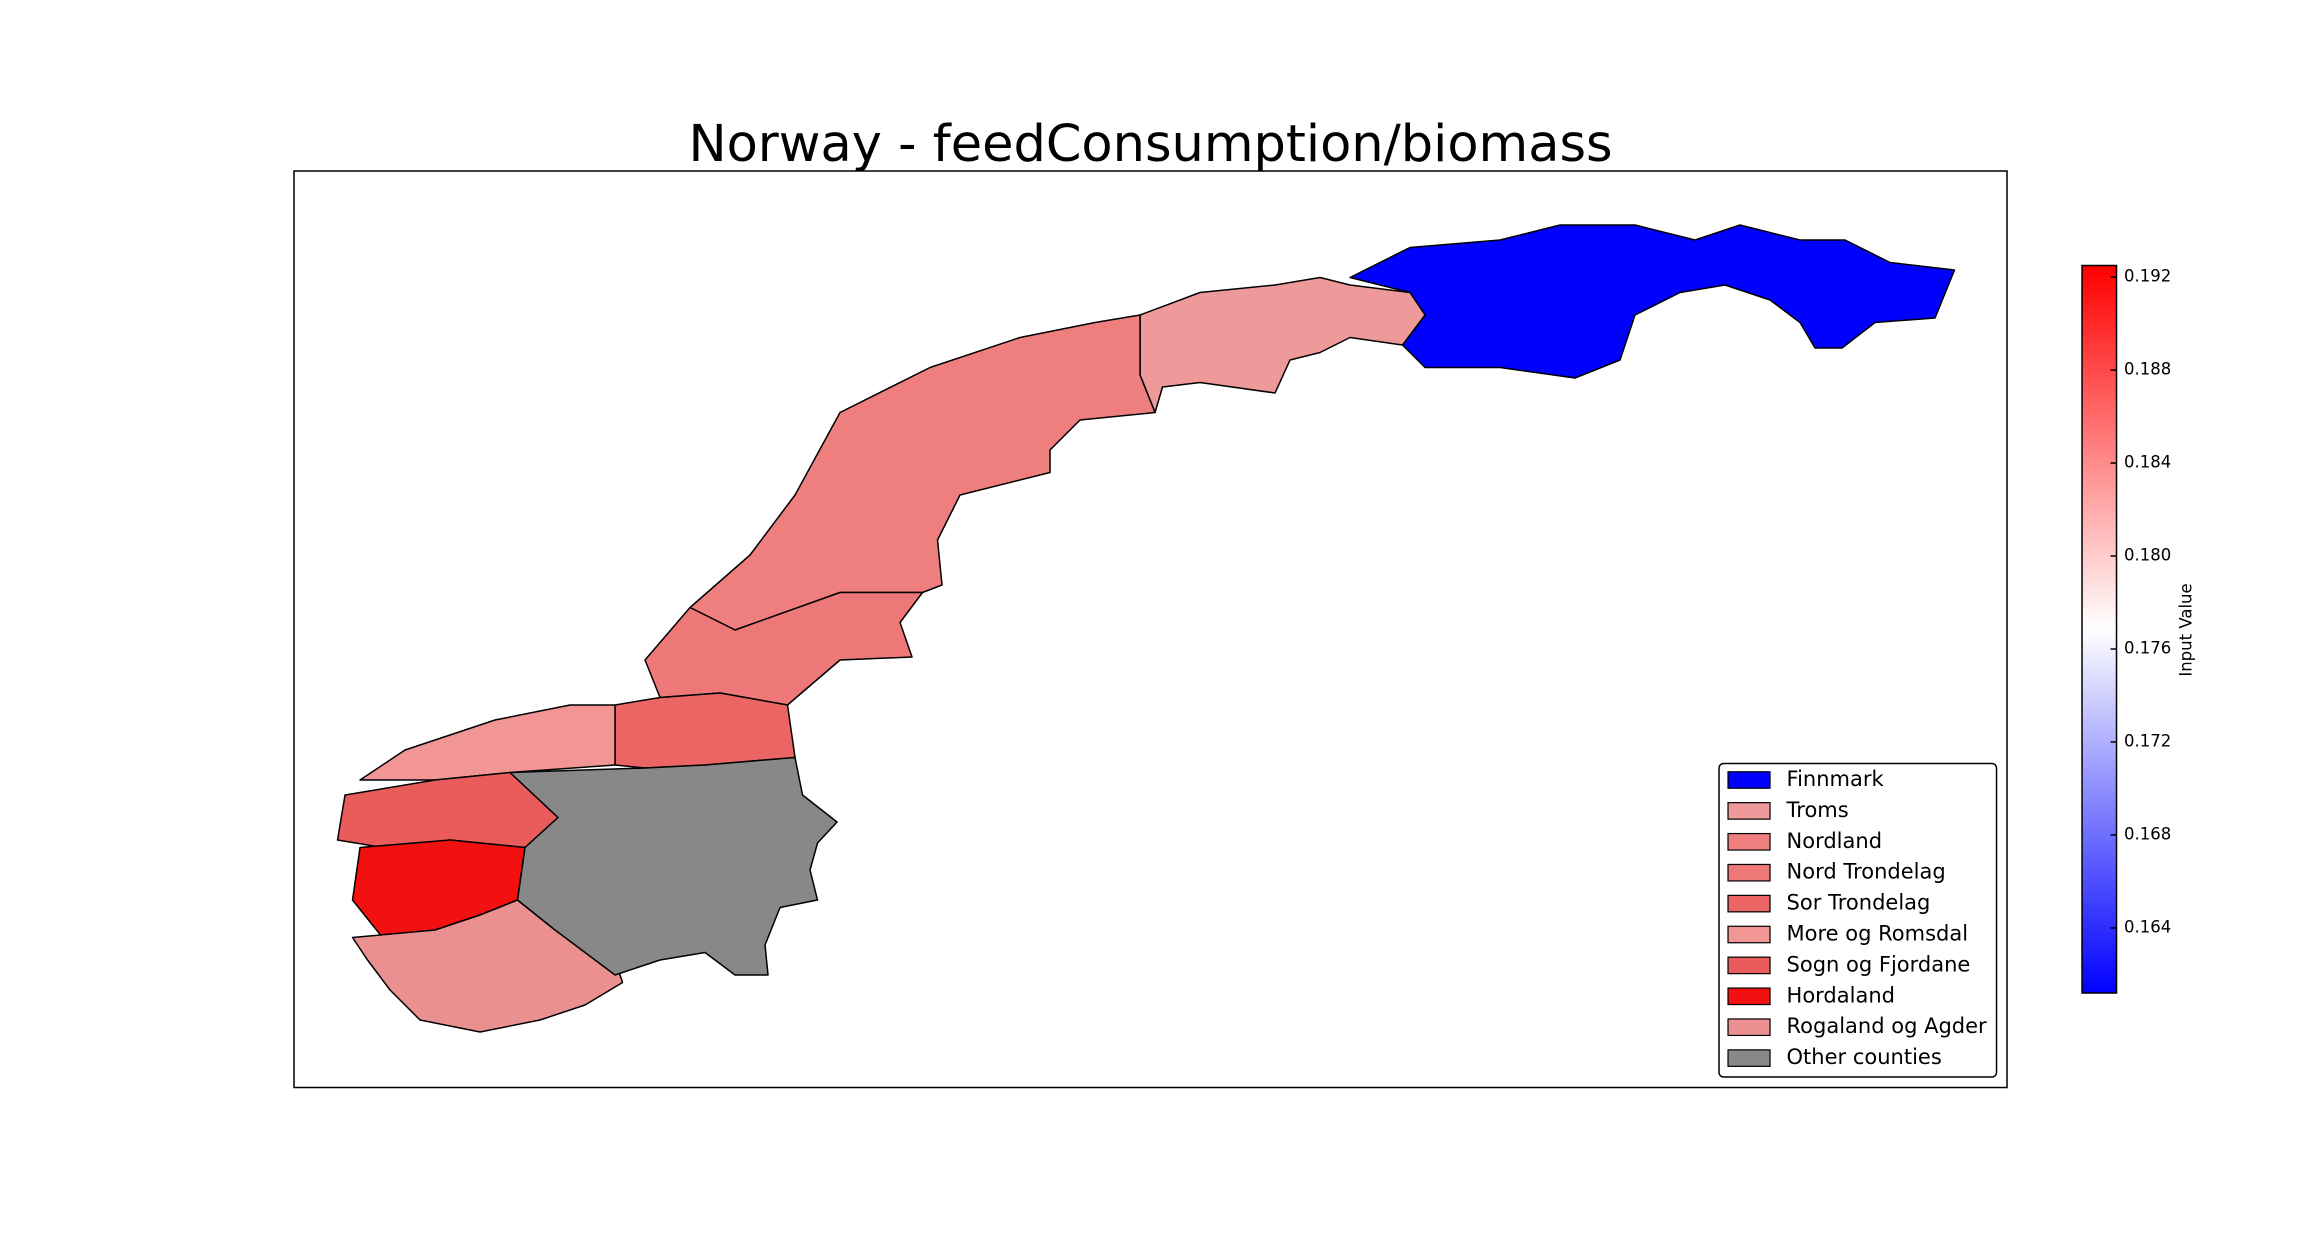  I want to click on legend-label: Troms, so click(1817, 810).